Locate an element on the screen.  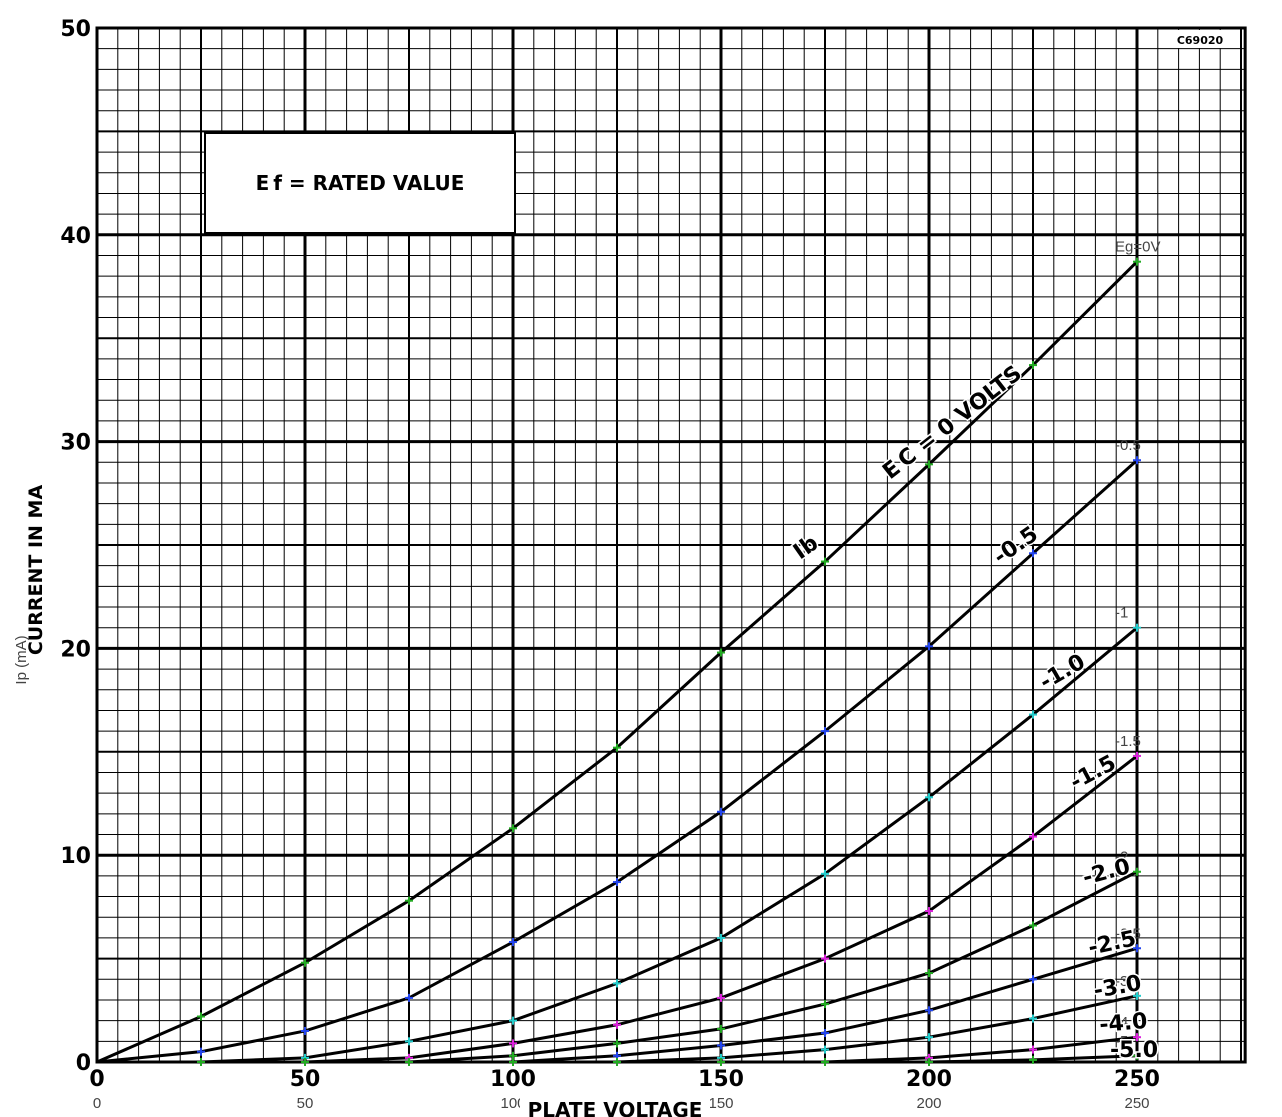
x-tick-label-overlay: 150 is located at coordinates (720, 1103).